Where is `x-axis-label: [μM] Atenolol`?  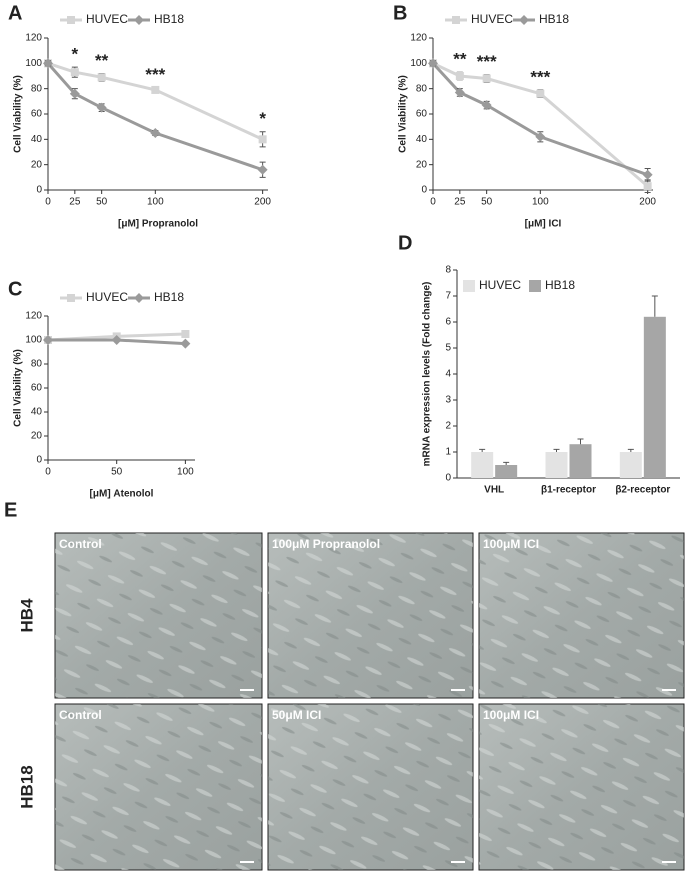
x-axis-label: [μM] Atenolol is located at coordinates (122, 494).